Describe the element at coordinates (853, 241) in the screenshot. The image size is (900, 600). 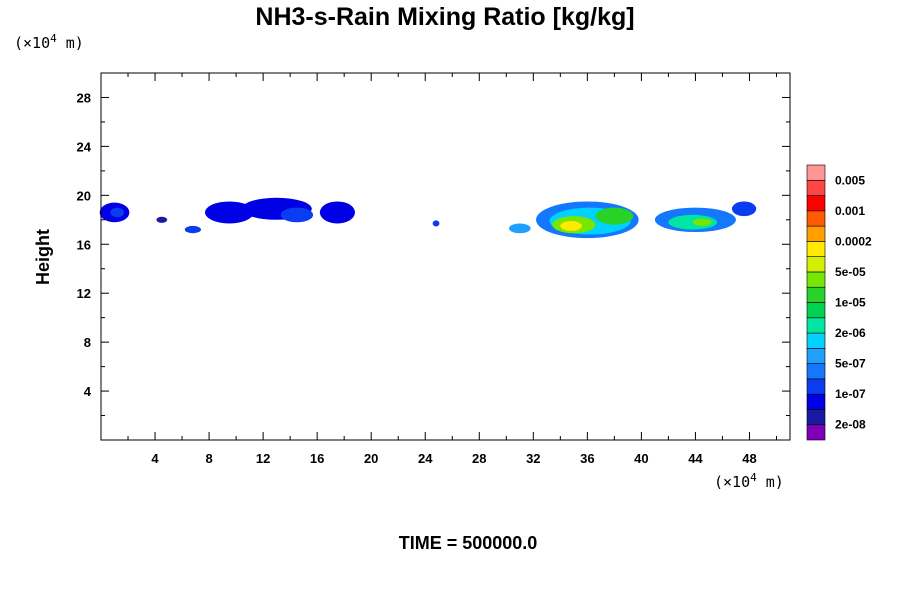
I see `colorbar-label: 0.0002` at that location.